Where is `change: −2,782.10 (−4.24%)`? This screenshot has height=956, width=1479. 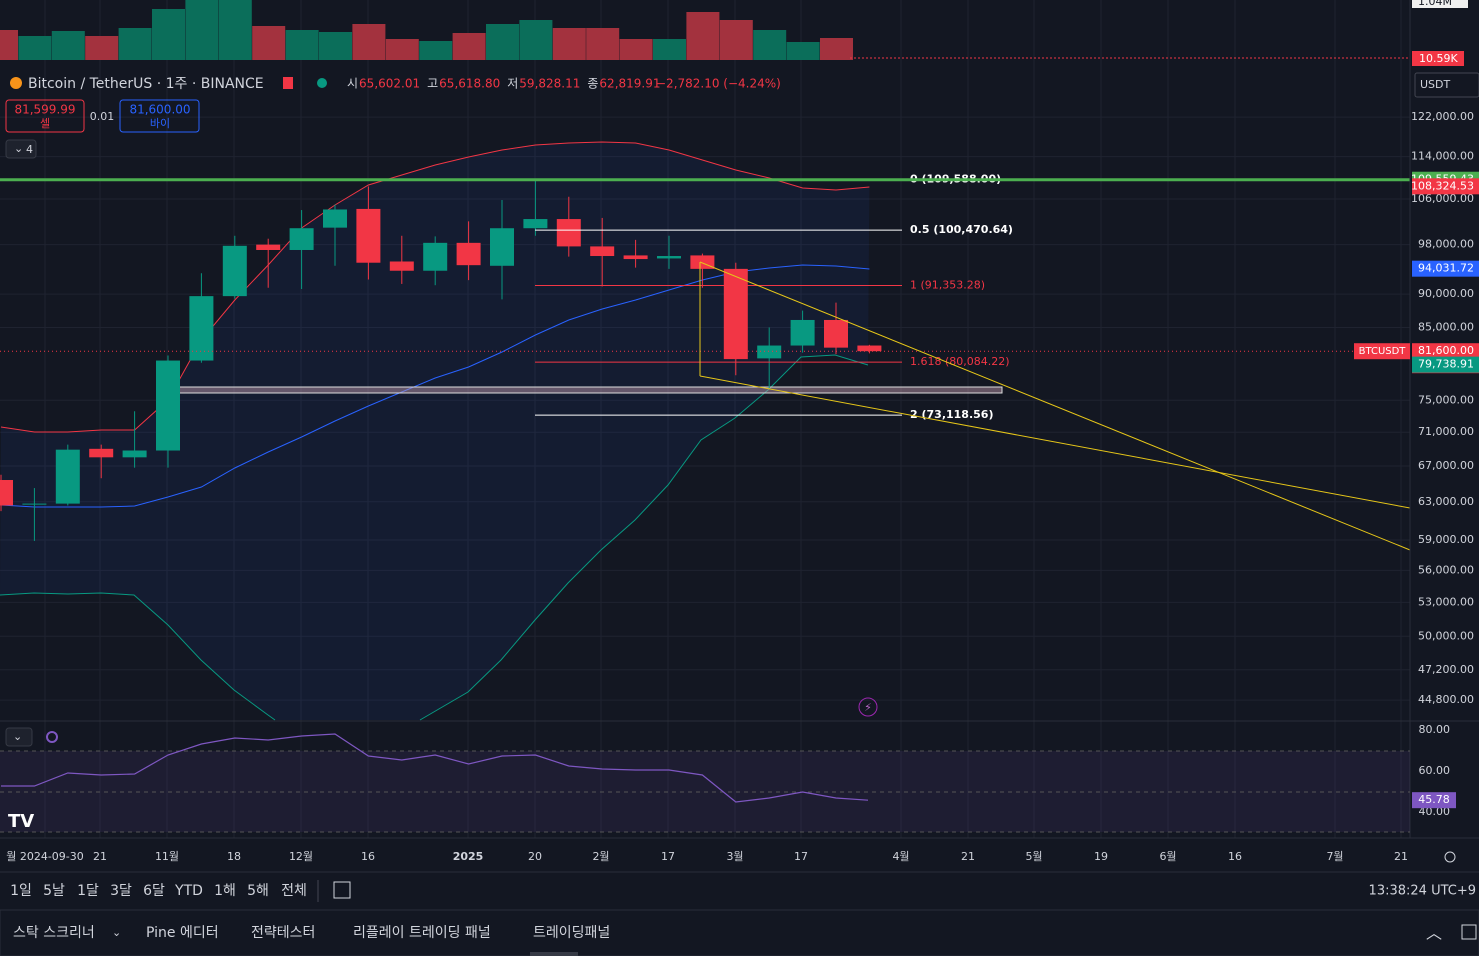 change: −2,782.10 (−4.24%) is located at coordinates (718, 84).